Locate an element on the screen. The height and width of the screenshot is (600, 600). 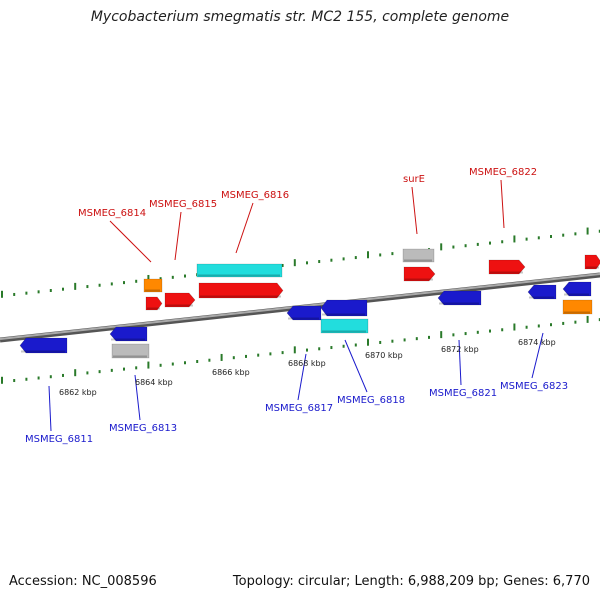
scale-label-6872: 6872 kbp is located at coordinates (460, 349).